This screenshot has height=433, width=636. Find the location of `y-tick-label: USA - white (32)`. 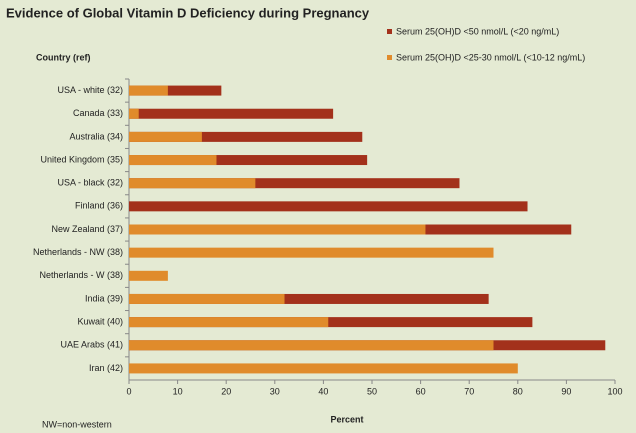

y-tick-label: USA - white (32) is located at coordinates (90, 90).